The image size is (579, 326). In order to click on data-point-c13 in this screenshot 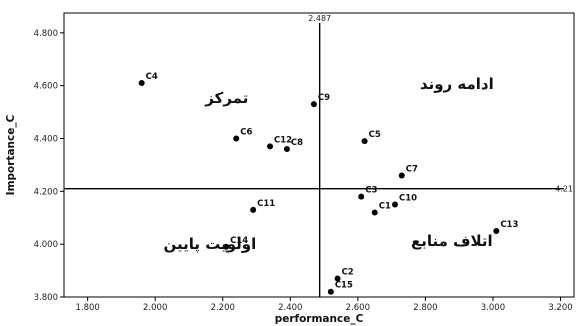, I will do `click(496, 230)`.